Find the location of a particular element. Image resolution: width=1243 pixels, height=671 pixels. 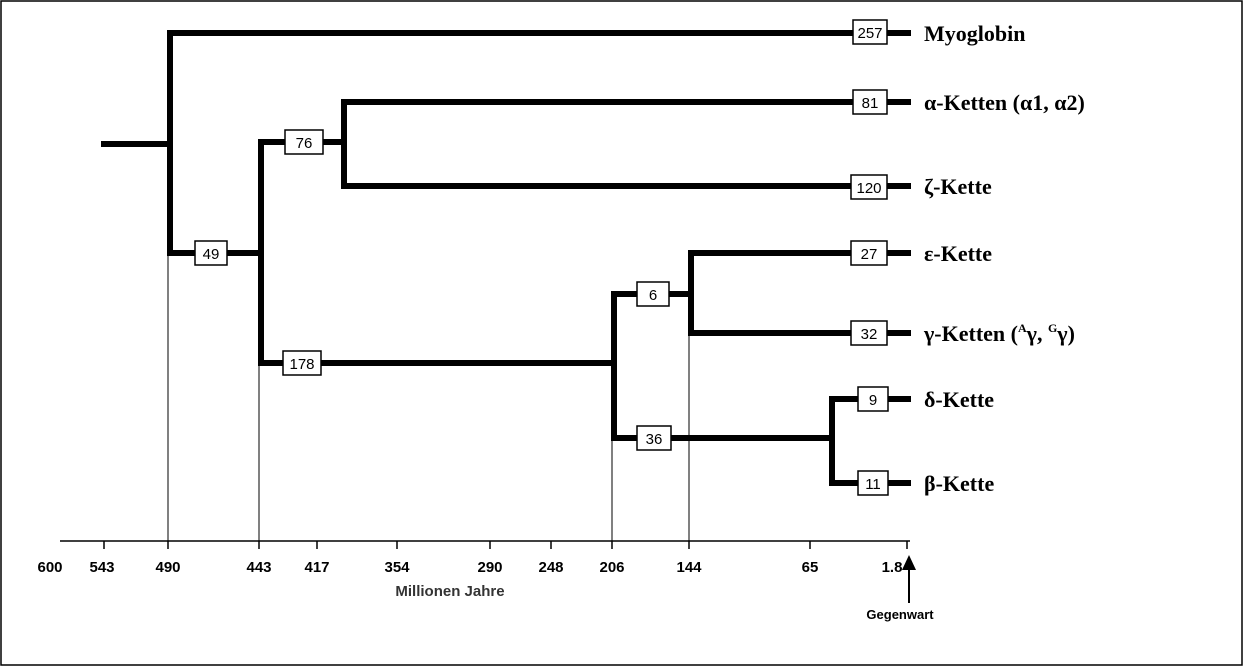

tick-label-1-8: 1.8 is located at coordinates (892, 567).